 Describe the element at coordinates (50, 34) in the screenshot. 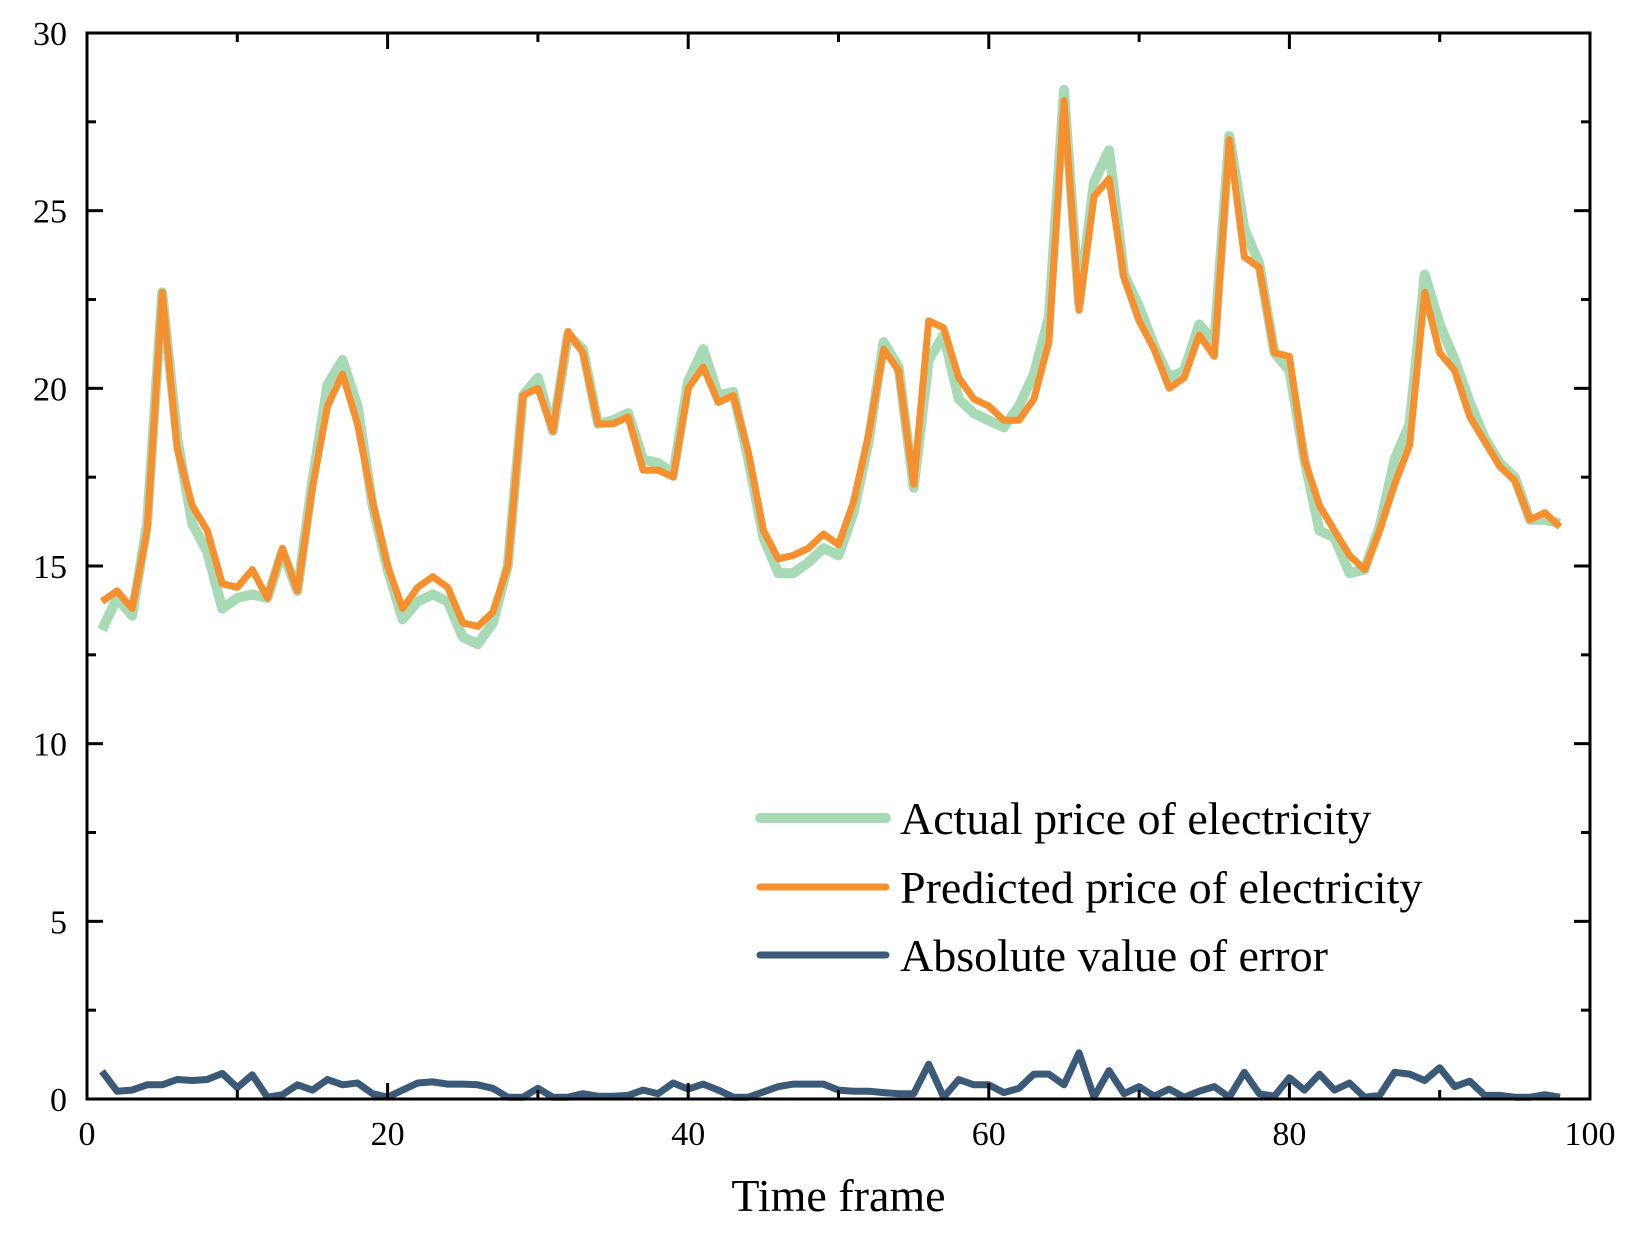

I see `y-tick-label: 30` at that location.